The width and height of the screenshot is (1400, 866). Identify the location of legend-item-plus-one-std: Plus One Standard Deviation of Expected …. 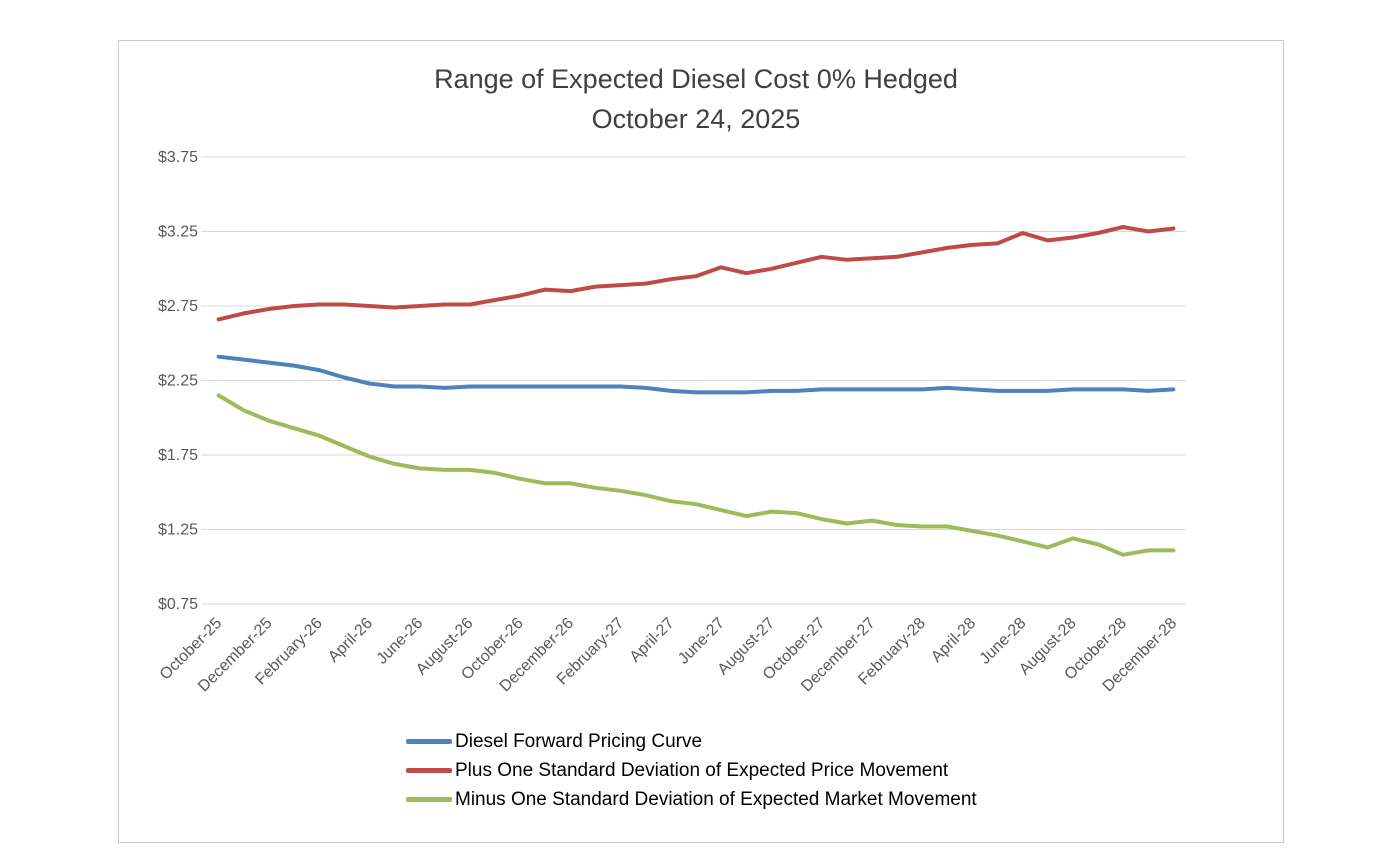
(691, 770).